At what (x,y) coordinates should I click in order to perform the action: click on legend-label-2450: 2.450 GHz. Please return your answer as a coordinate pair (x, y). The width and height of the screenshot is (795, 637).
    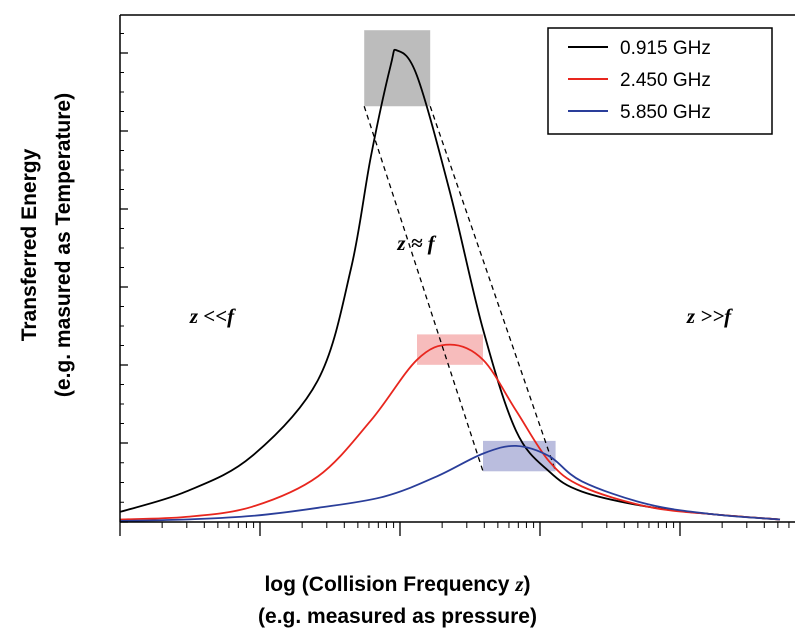
    Looking at the image, I should click on (665, 80).